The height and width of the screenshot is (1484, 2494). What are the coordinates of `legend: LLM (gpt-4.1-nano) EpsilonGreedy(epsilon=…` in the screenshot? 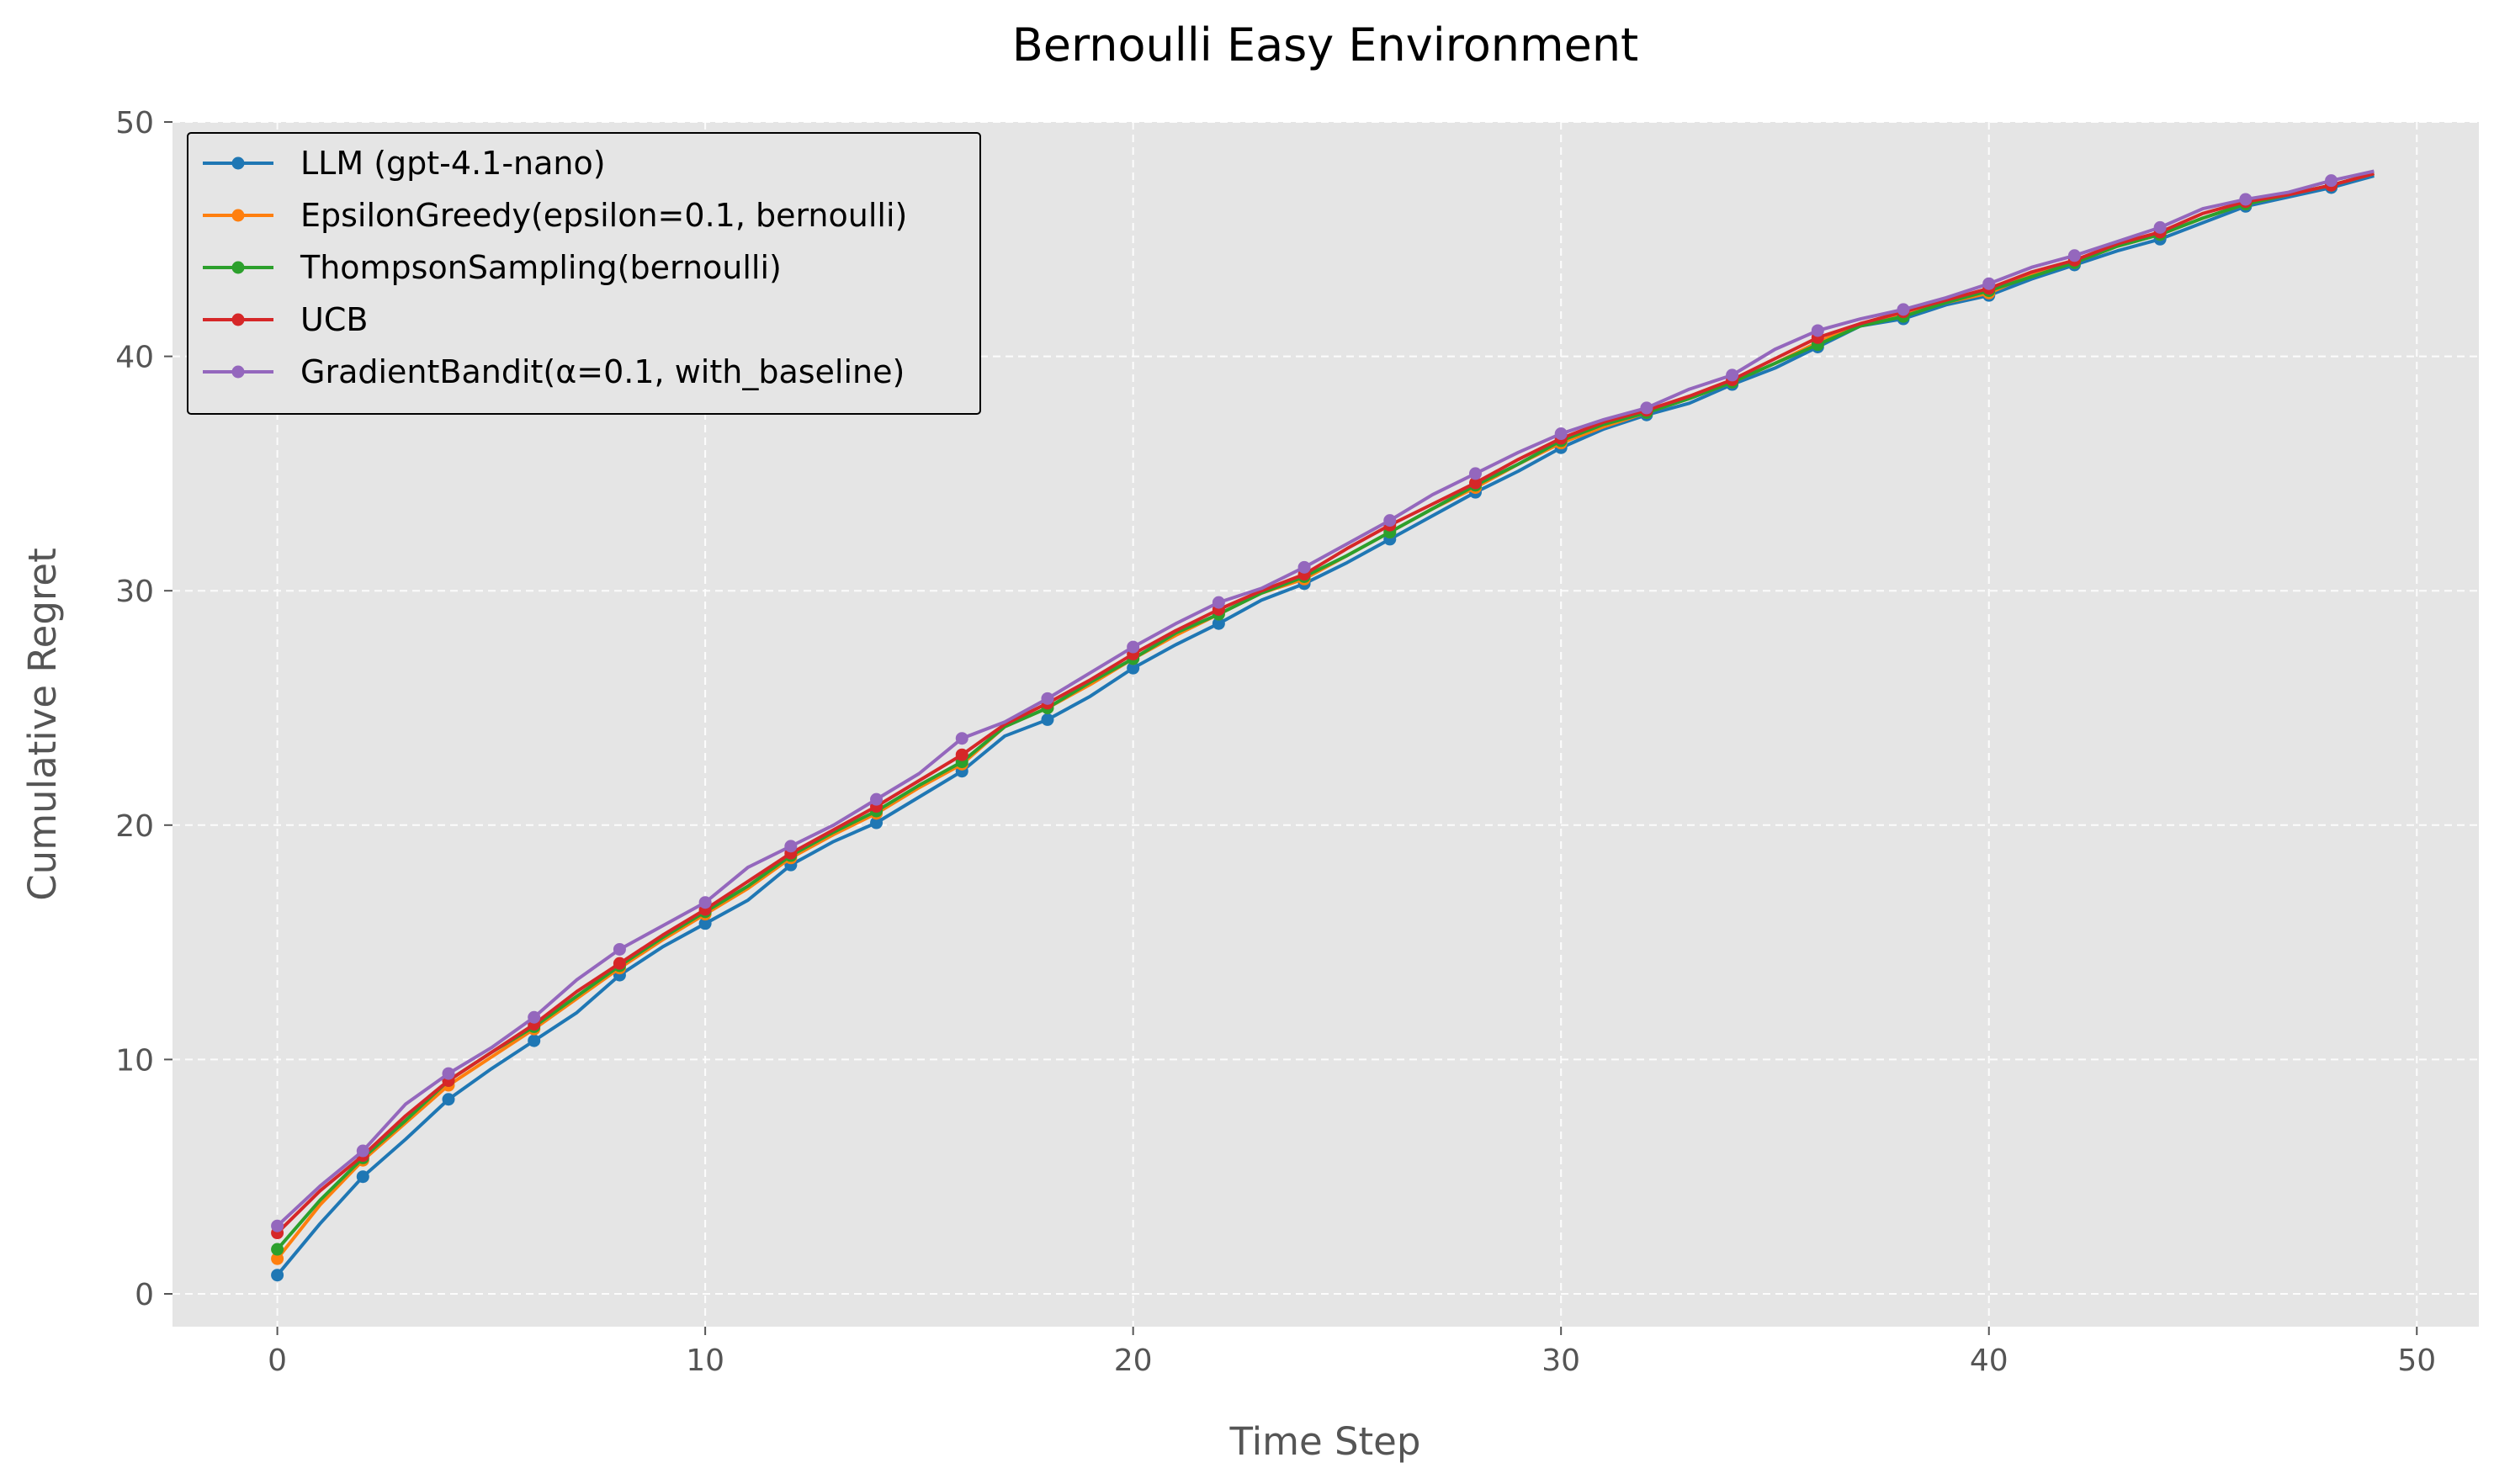 It's located at (584, 273).